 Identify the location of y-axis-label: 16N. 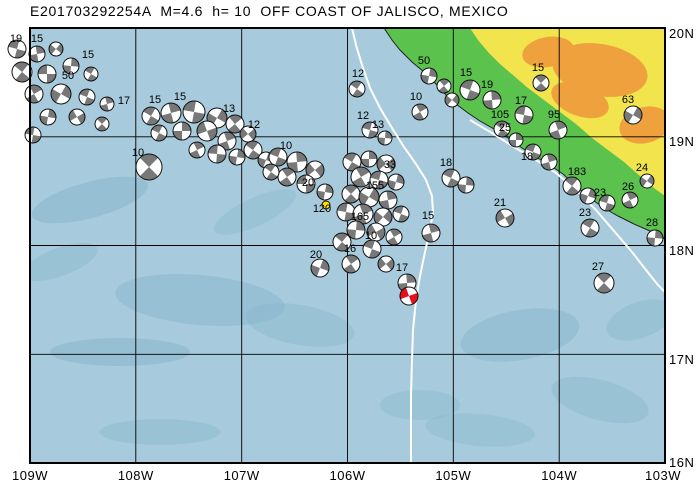
(682, 462).